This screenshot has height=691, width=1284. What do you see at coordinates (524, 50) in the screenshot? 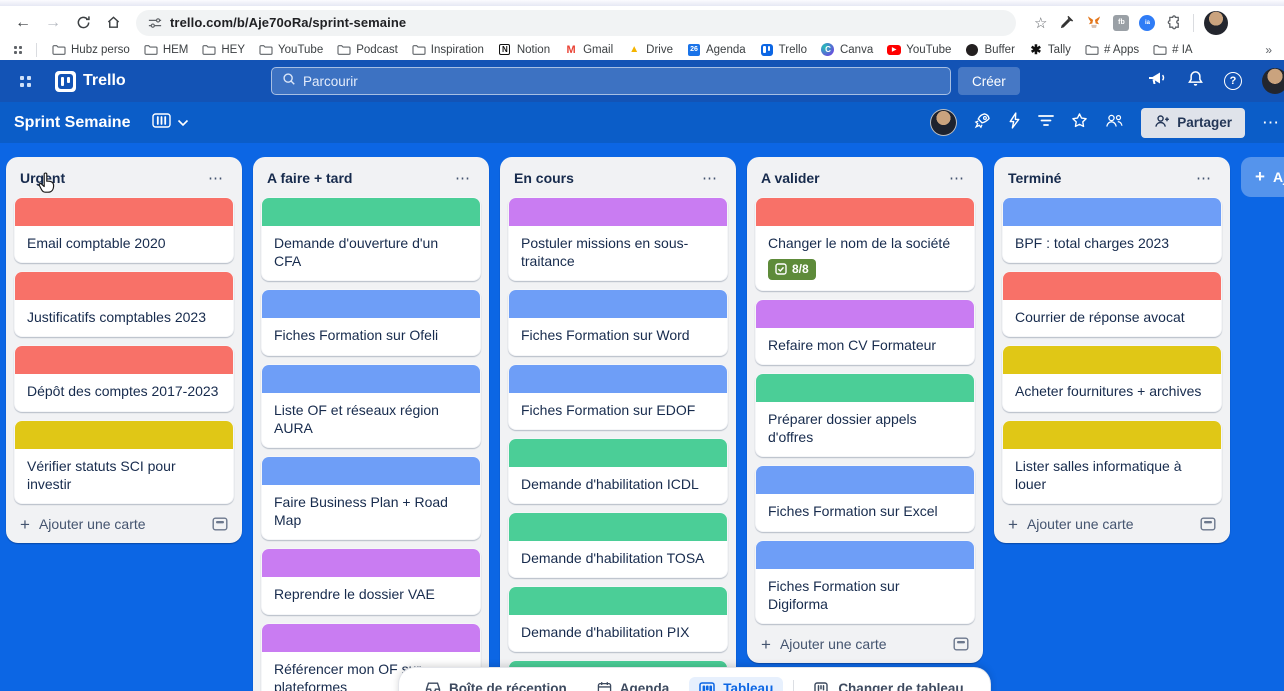
I see `bookmark-notion: N Notion` at bounding box center [524, 50].